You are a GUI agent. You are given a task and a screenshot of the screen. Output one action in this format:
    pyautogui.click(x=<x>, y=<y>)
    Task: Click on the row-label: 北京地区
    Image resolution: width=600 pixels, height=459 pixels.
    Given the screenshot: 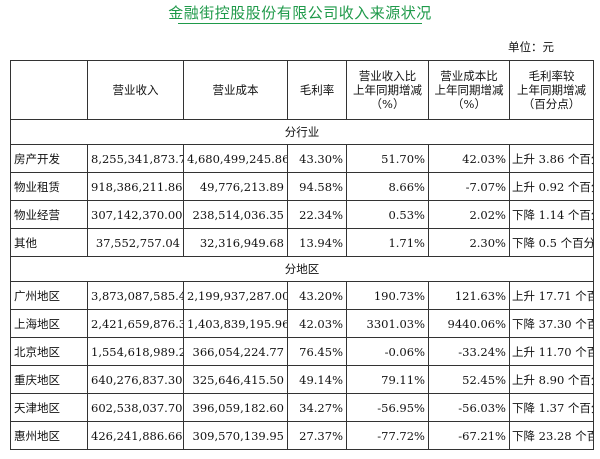 What is the action you would take?
    pyautogui.click(x=49, y=351)
    